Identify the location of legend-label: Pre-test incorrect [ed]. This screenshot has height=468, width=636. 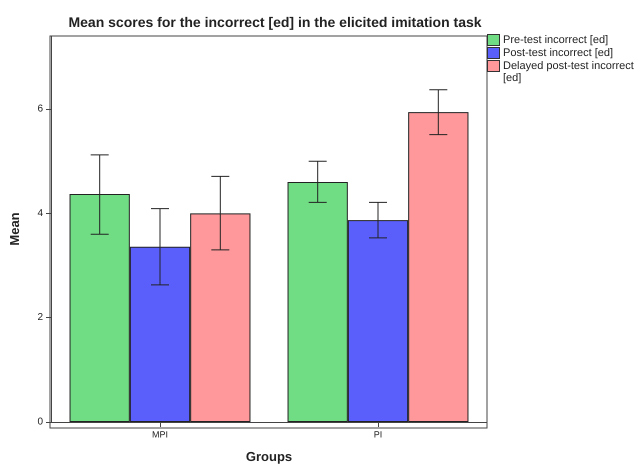
(555, 40).